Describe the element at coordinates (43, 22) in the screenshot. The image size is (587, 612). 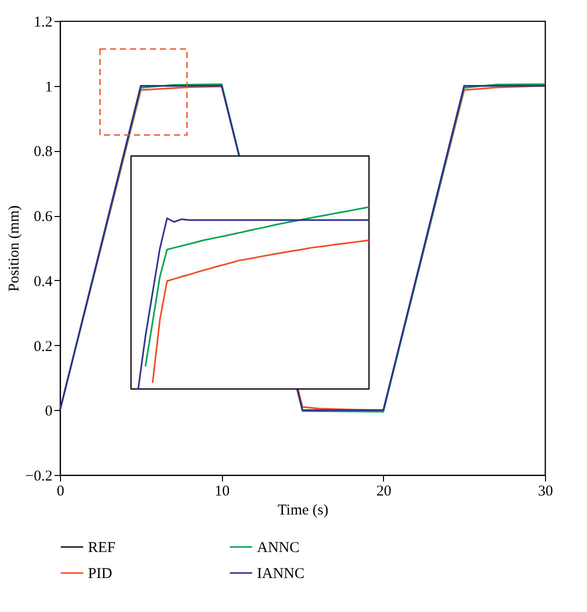
I see `y-tick-label: 1.2` at that location.